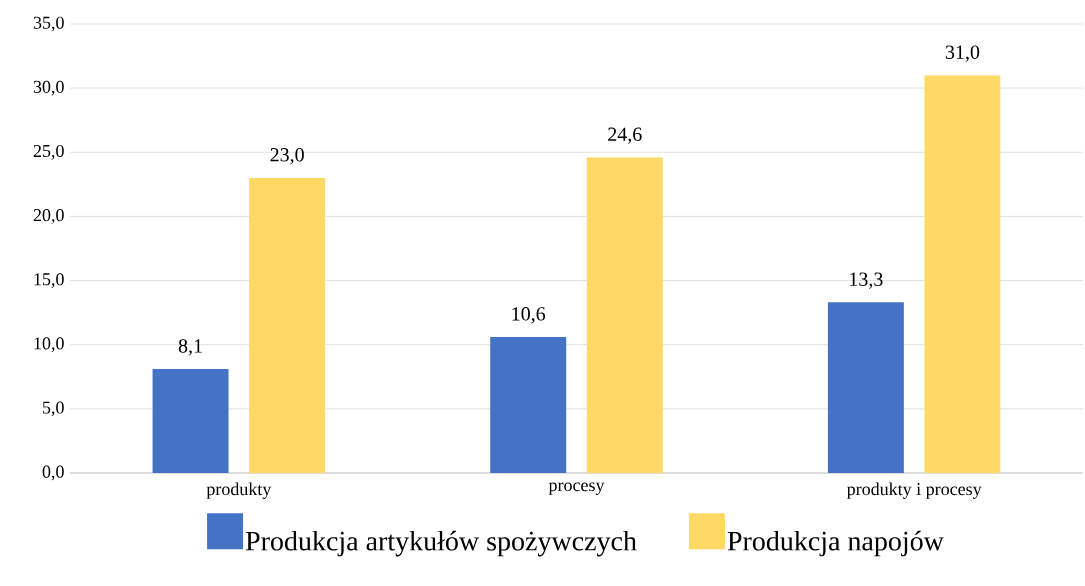 This screenshot has width=1085, height=586. What do you see at coordinates (866, 280) in the screenshot?
I see `data-label: 13,3` at bounding box center [866, 280].